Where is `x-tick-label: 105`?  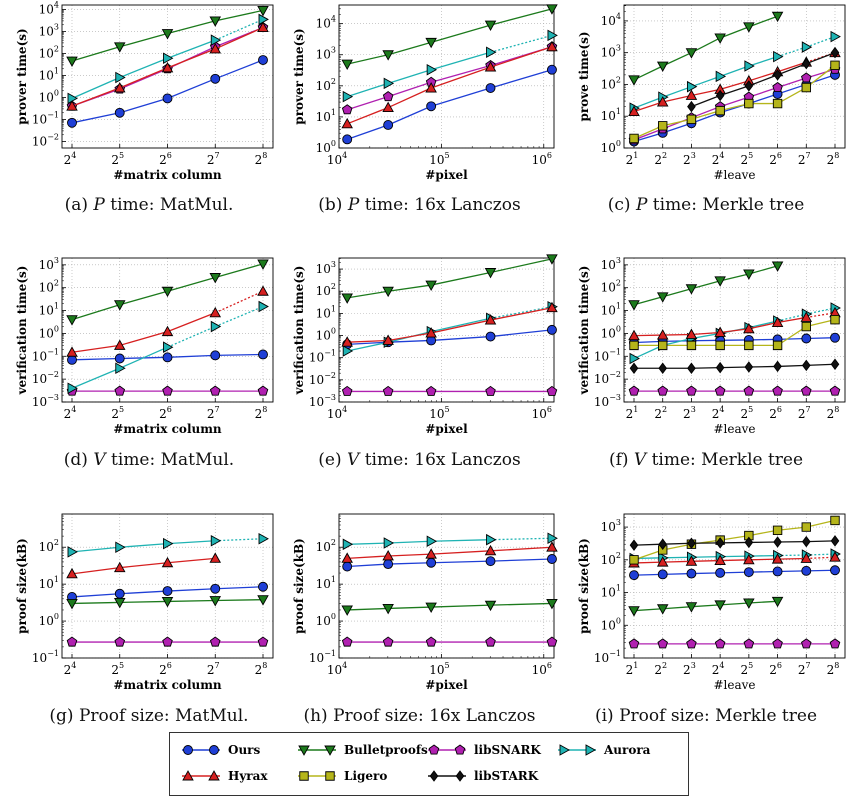 x-tick-label: 105 is located at coordinates (439, 159).